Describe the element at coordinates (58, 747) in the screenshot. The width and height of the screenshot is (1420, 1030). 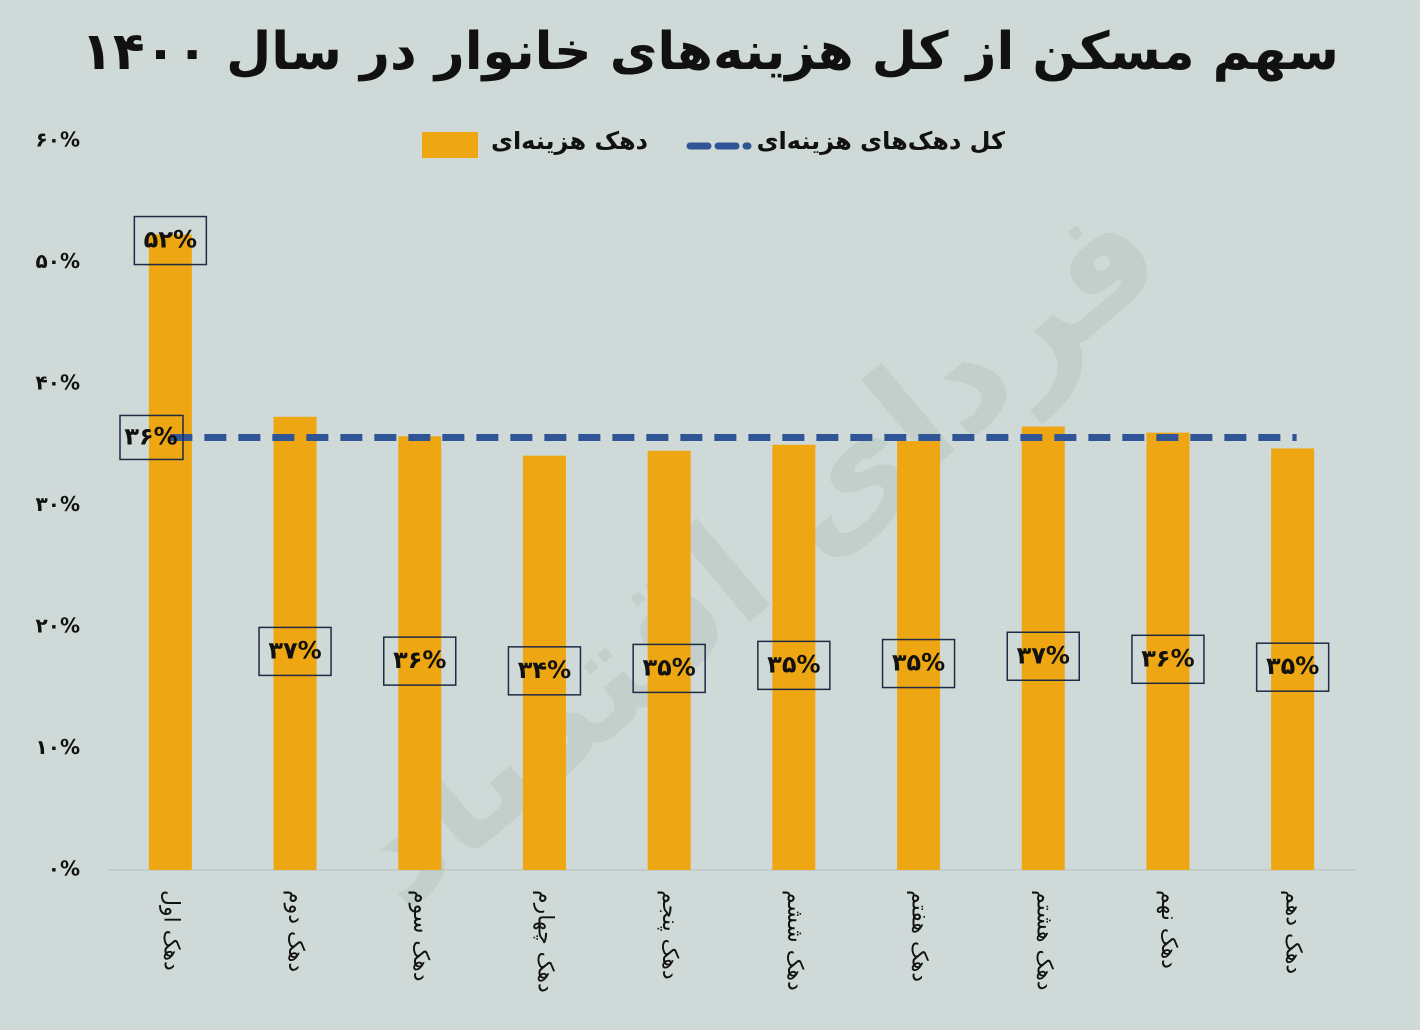
I see `y-tick-label: ۱۰%` at that location.